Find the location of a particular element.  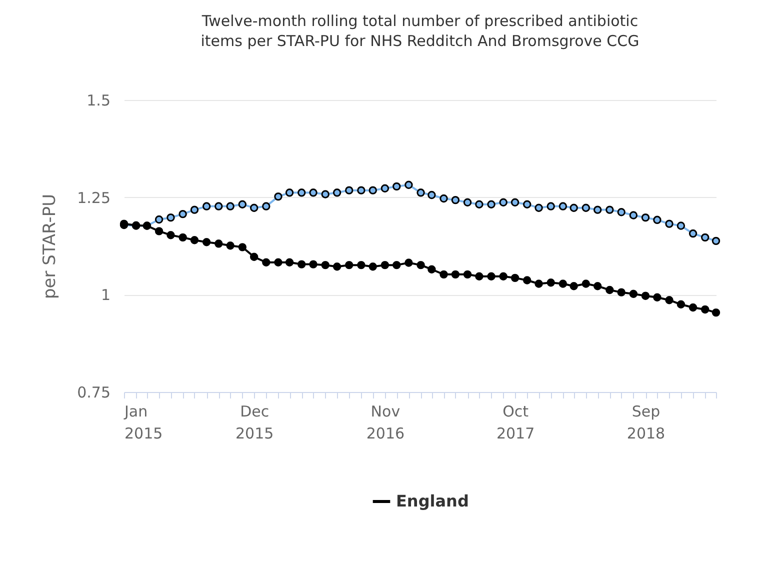

x-tick-label: Nov 2016 is located at coordinates (385, 422).